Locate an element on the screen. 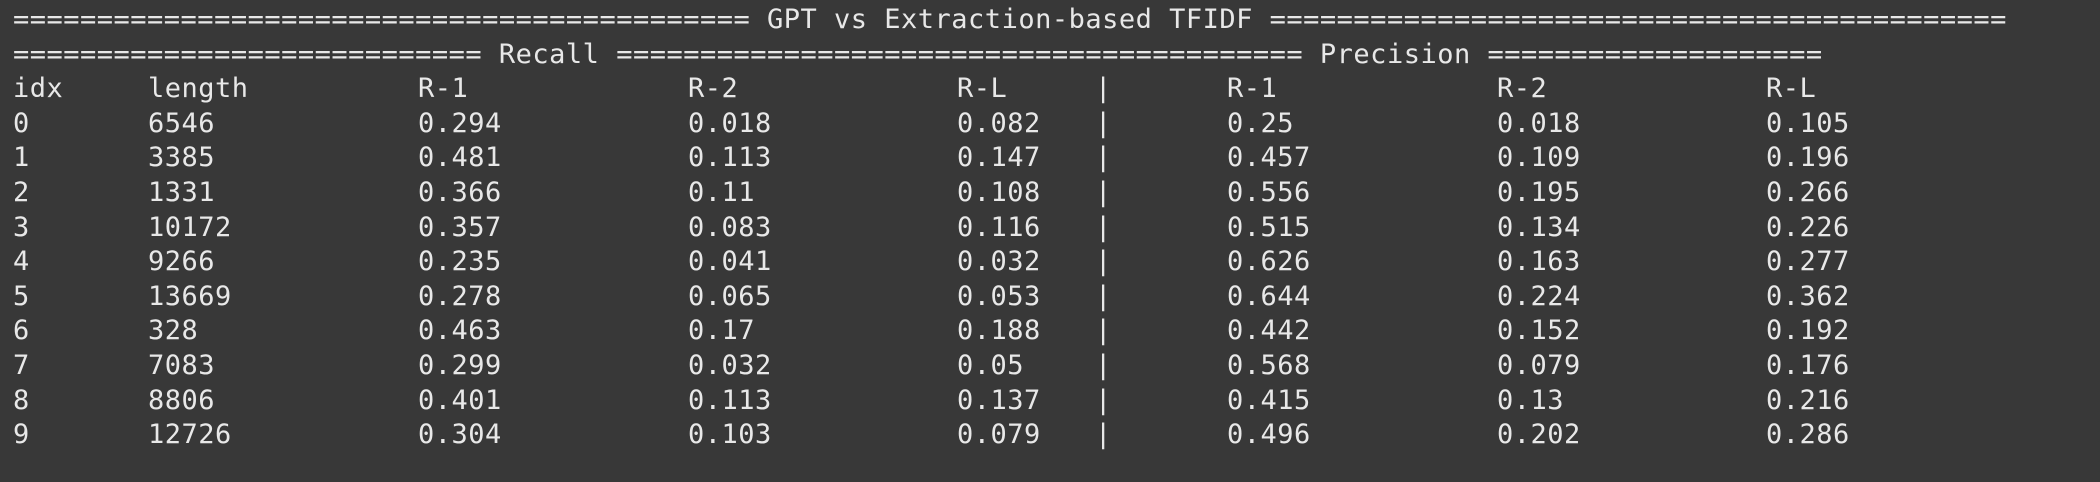 The width and height of the screenshot is (2100, 482). cell-precision-r2: 0.018 is located at coordinates (1539, 123).